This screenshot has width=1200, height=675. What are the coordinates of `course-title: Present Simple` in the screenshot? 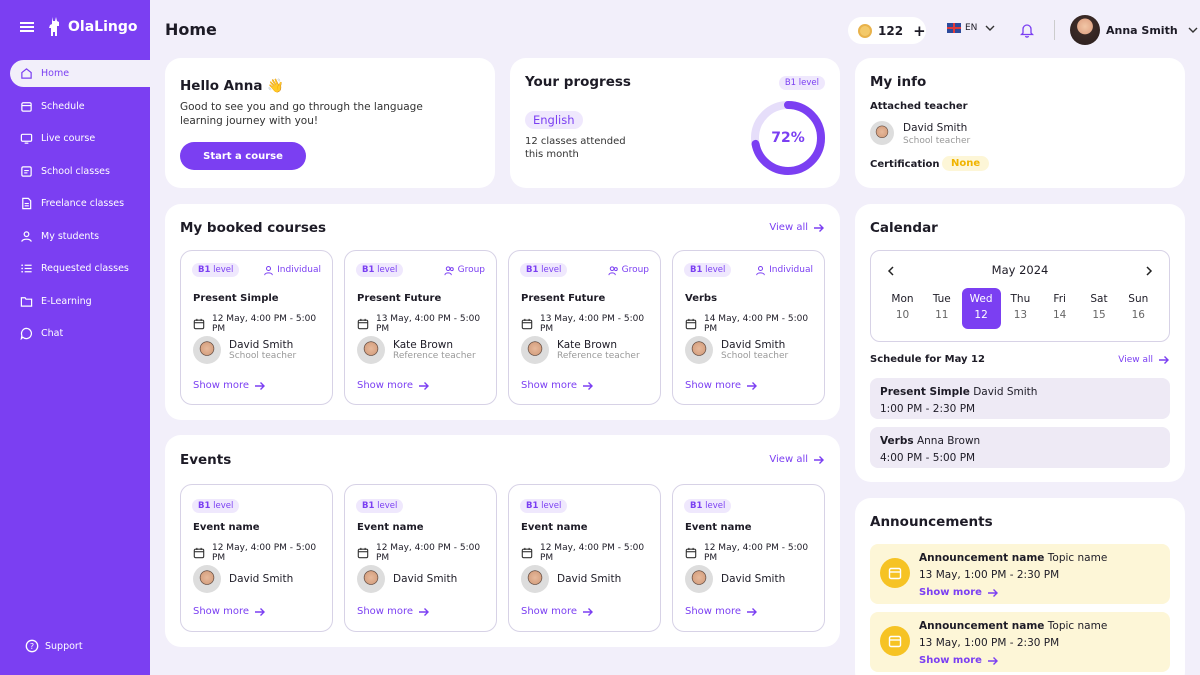 It's located at (236, 298).